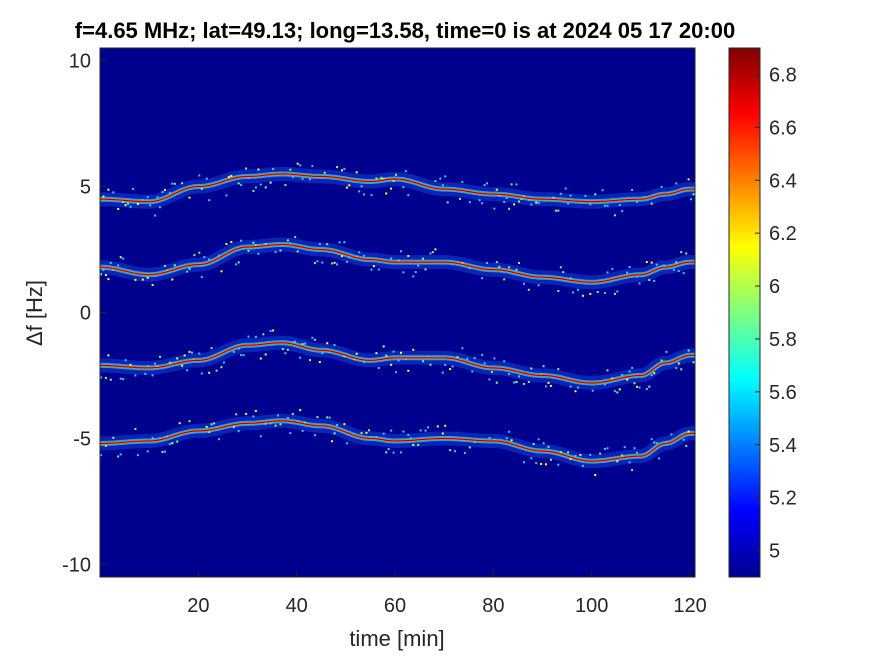 This screenshot has height=656, width=875. Describe the element at coordinates (82, 439) in the screenshot. I see `y-tick-label: -5` at that location.